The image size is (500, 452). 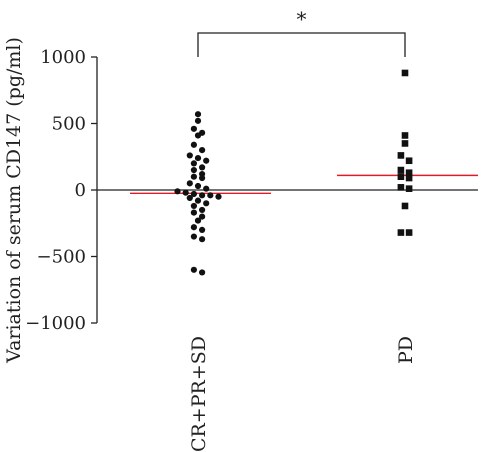 I want to click on y-axis-title: Variation of serum CD147 (pg/ml), so click(x=14, y=200).